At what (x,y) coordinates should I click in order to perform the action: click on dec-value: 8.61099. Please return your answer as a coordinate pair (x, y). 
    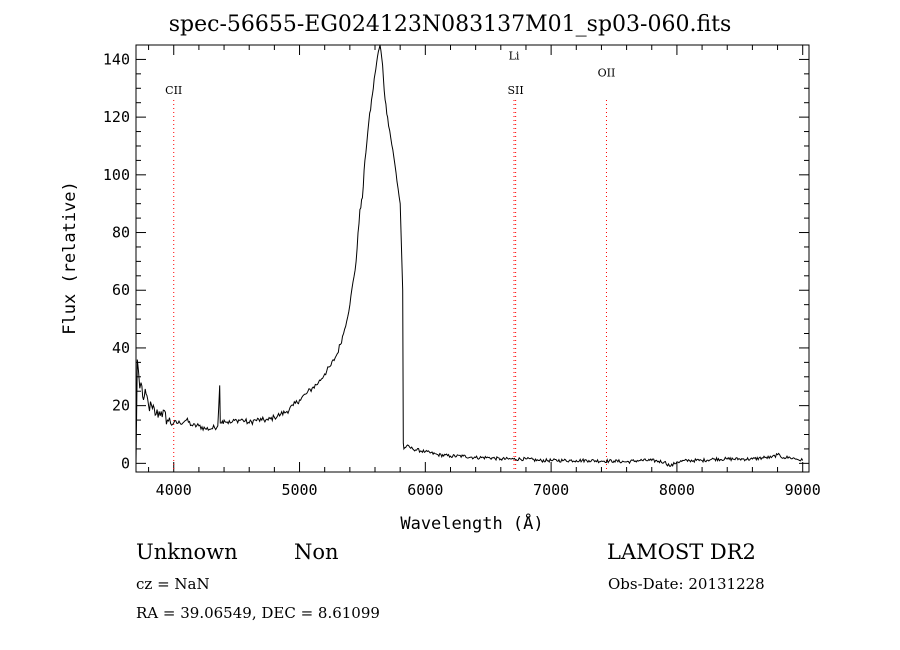
    Looking at the image, I should click on (348, 613).